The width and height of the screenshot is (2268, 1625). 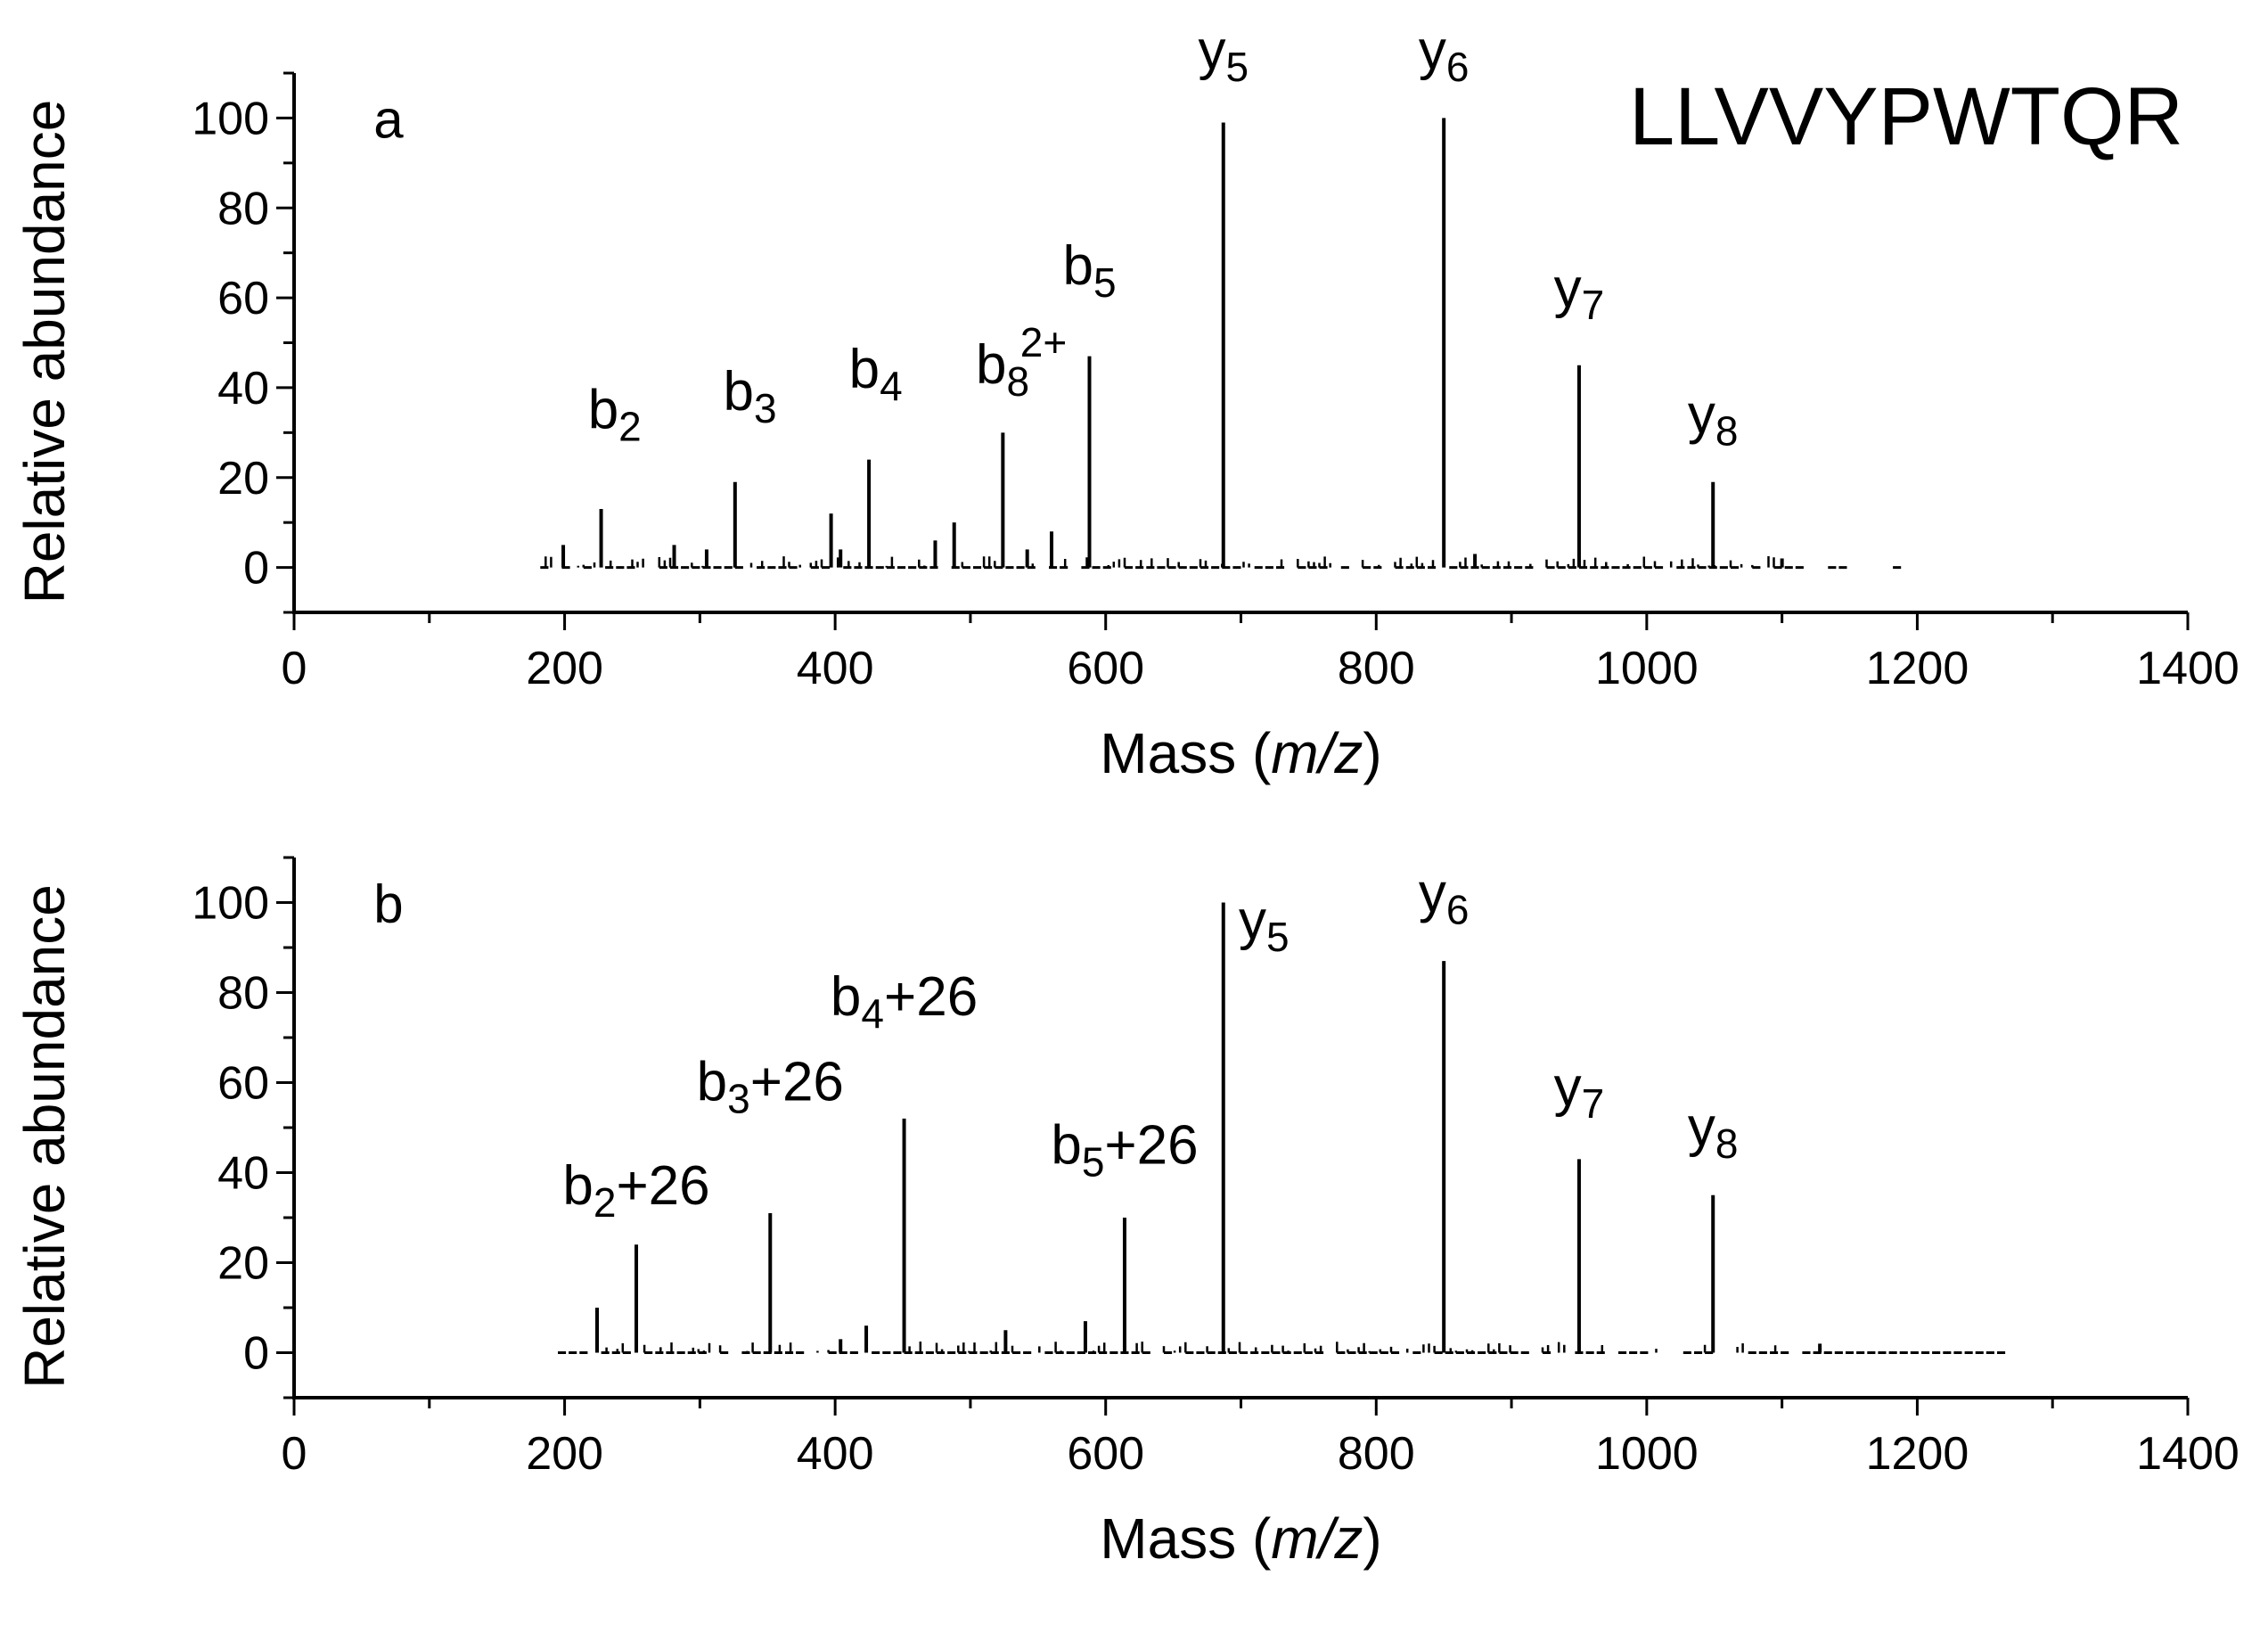 I want to click on ion-label-b4: b4, so click(x=876, y=374).